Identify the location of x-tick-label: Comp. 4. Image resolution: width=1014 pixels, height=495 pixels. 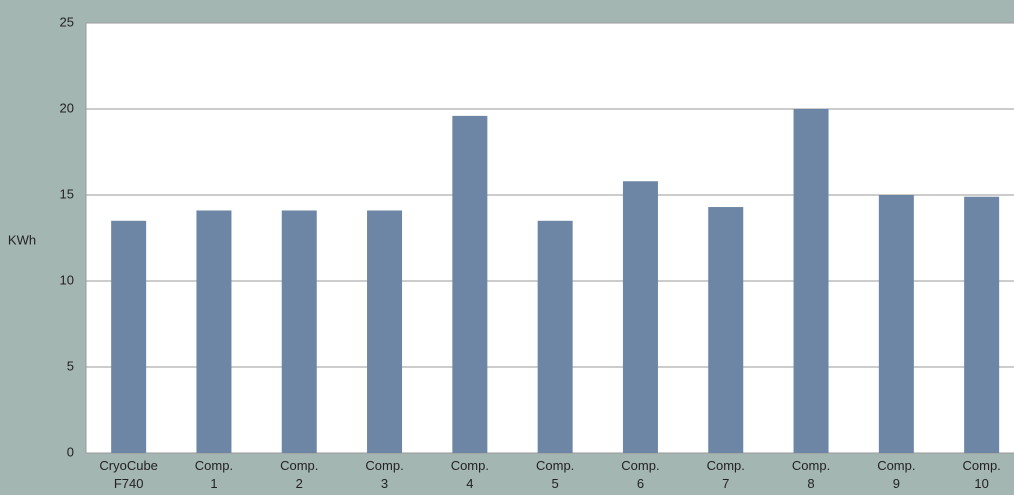
(470, 474).